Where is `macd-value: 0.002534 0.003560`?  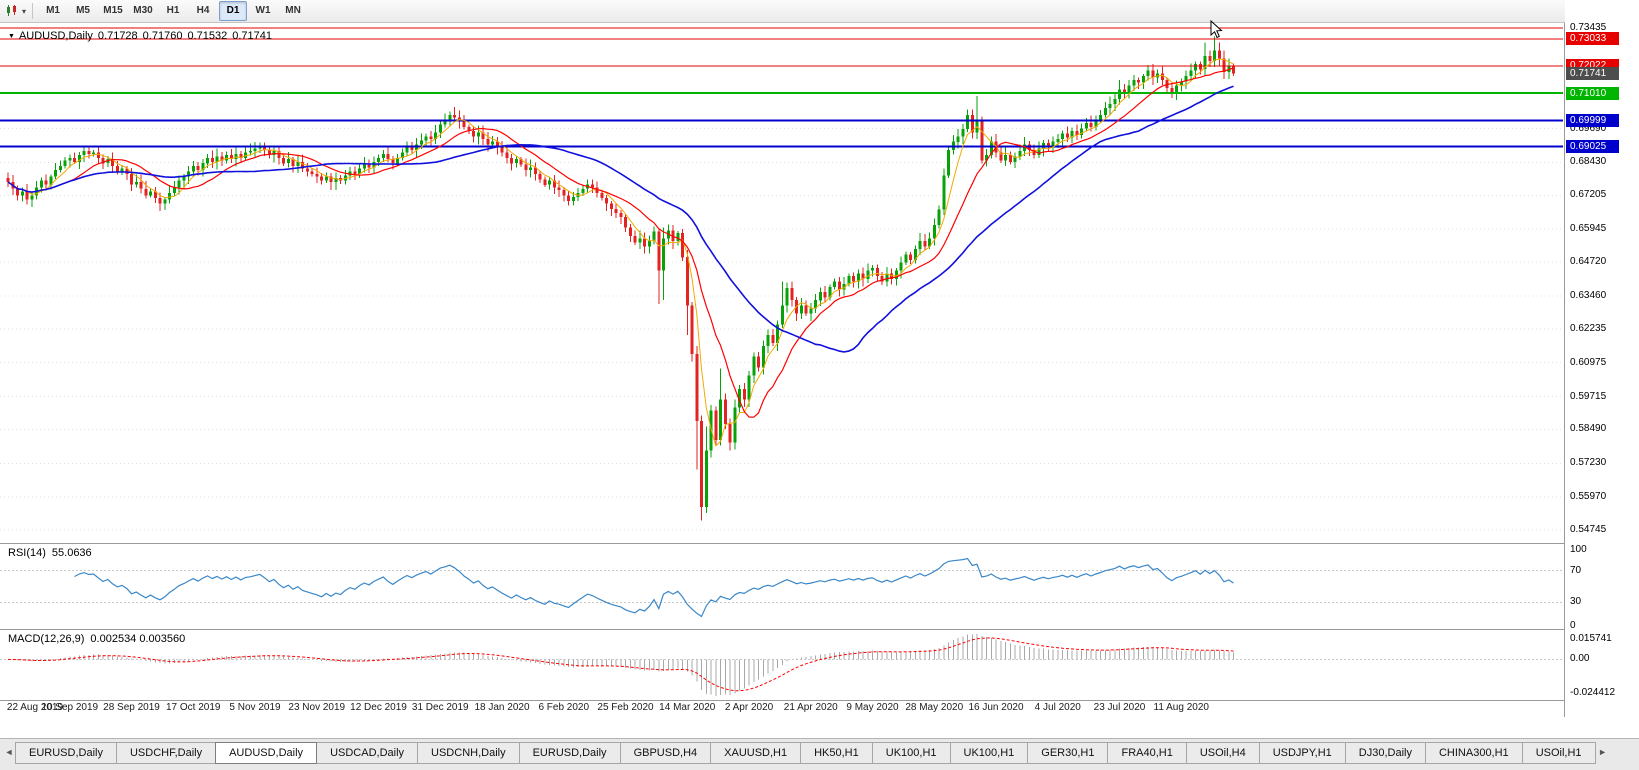
macd-value: 0.002534 0.003560 is located at coordinates (138, 639).